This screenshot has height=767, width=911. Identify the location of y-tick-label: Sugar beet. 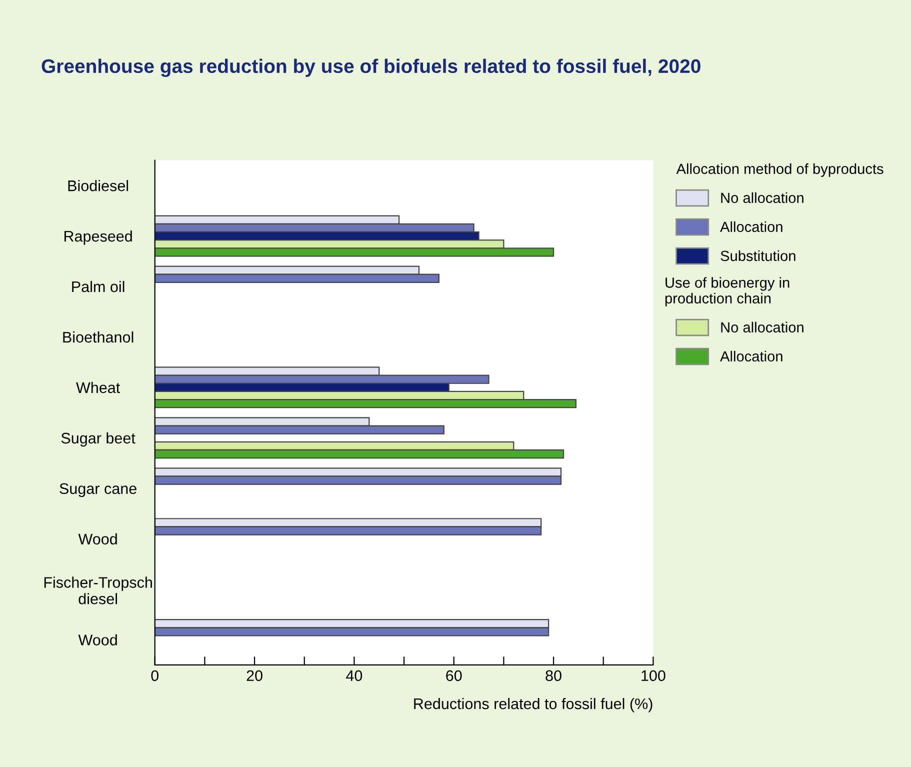
(98, 439).